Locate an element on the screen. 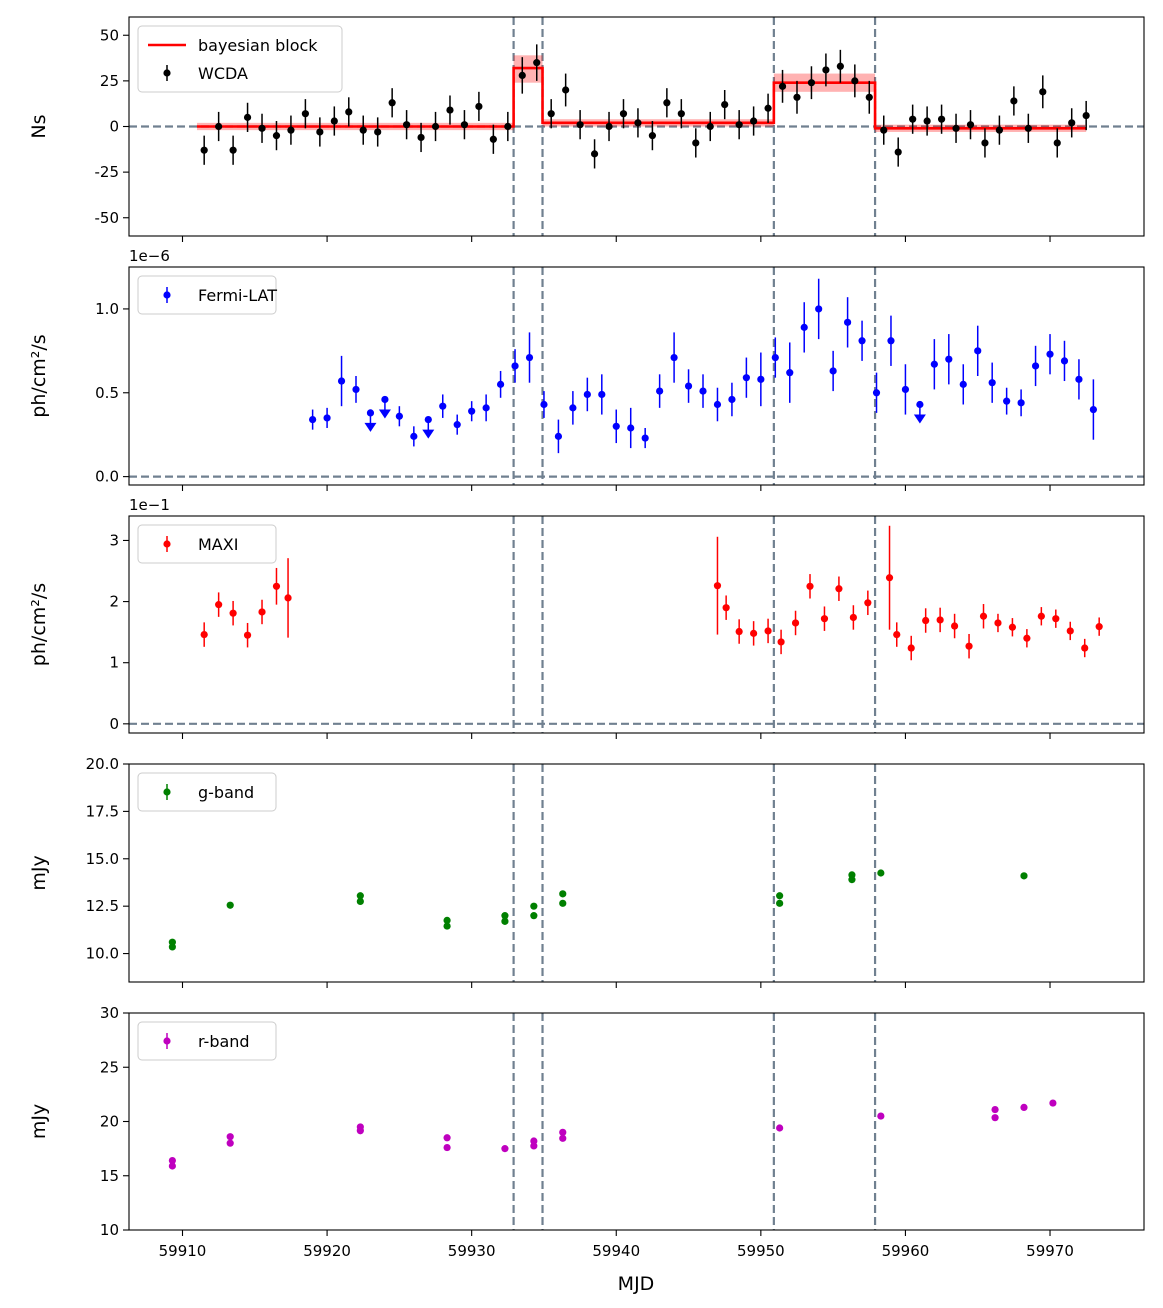 This screenshot has width=1163, height=1308. legend: g-band is located at coordinates (207, 792).